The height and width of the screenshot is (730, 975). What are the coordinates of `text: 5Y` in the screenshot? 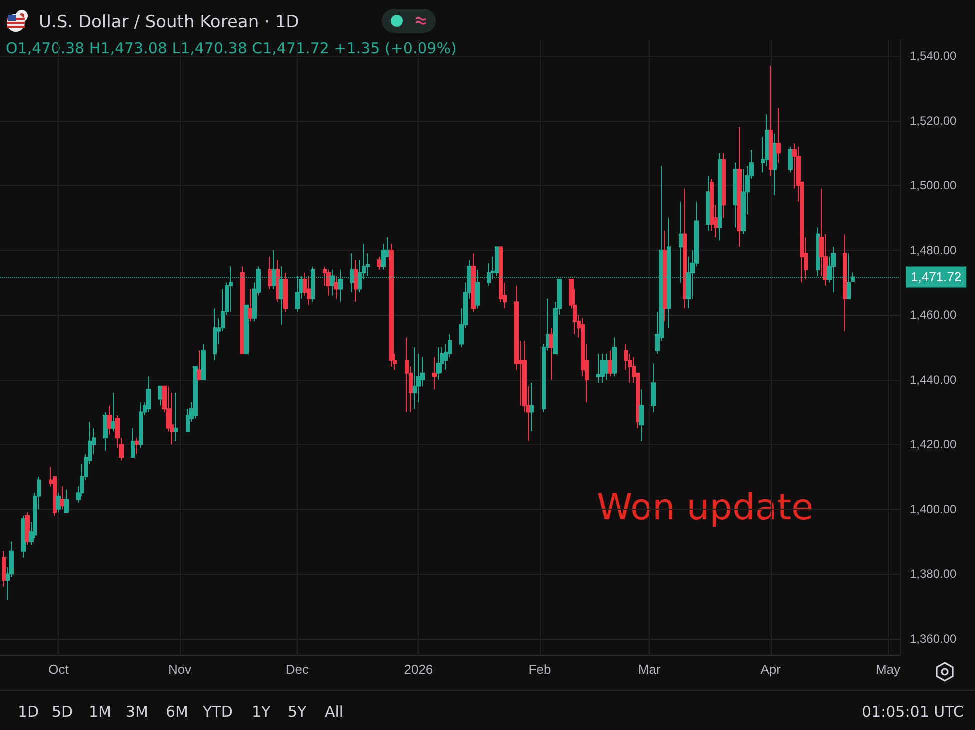 It's located at (297, 712).